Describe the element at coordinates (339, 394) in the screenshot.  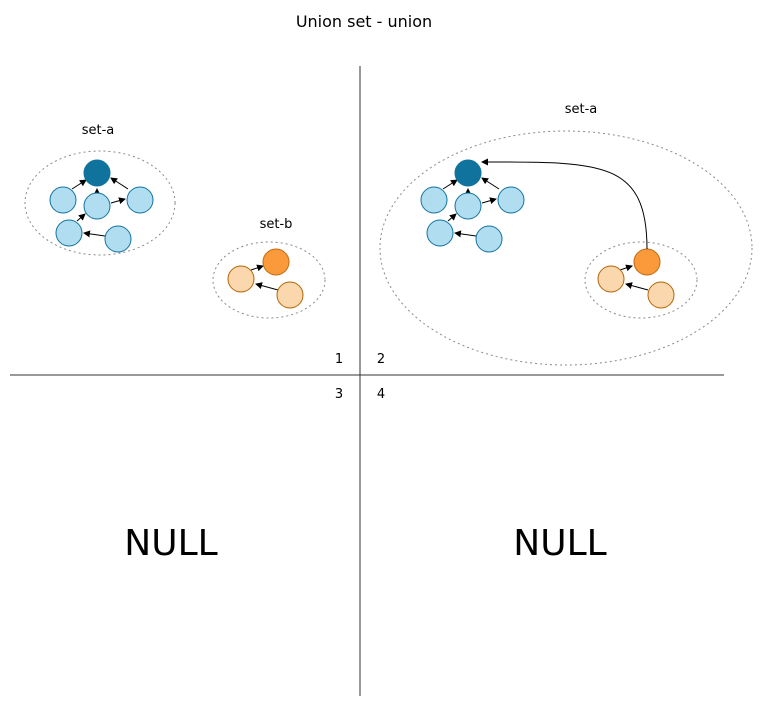
I see `quadrant-3-number: 3` at that location.